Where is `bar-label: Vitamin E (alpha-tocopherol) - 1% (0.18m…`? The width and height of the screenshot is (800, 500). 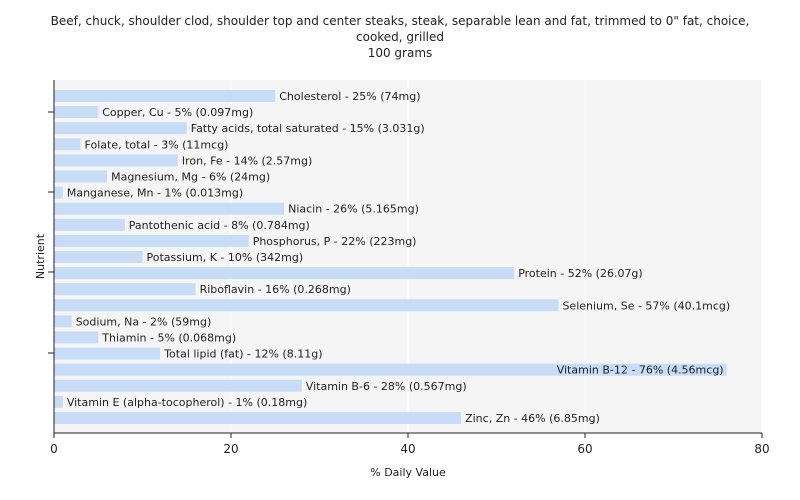
bar-label: Vitamin E (alpha-tocopherol) - 1% (0.18m… is located at coordinates (187, 402).